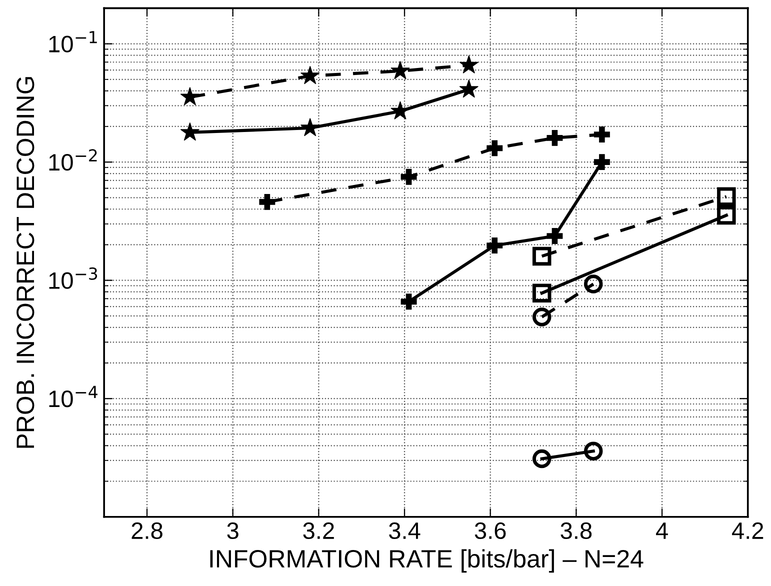  What do you see at coordinates (404, 531) in the screenshot?
I see `x-tick-label: 3.4` at bounding box center [404, 531].